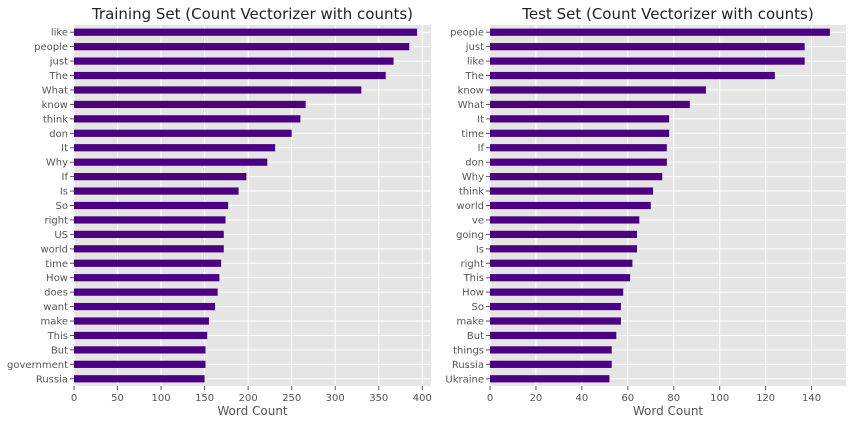 The image size is (856, 424). I want to click on y-tick-label: going, so click(470, 235).